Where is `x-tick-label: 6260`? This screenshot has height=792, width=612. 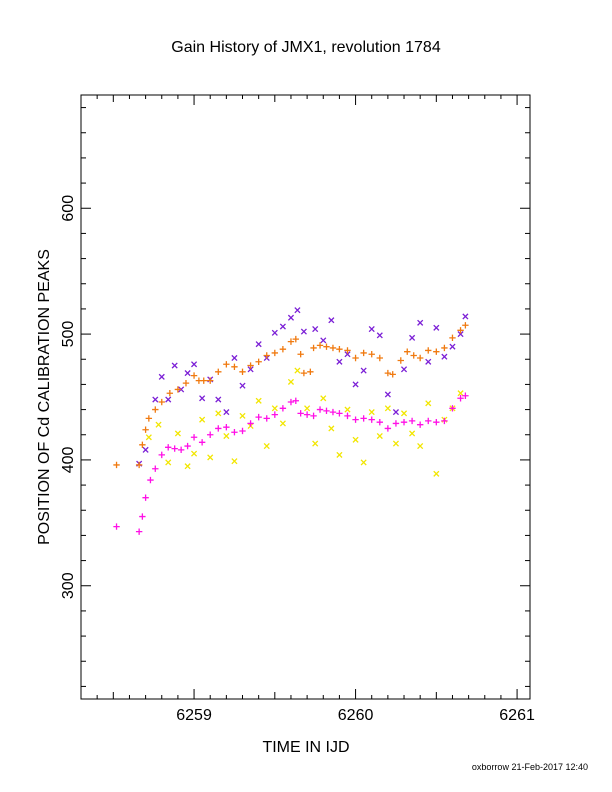 x-tick-label: 6260 is located at coordinates (356, 715).